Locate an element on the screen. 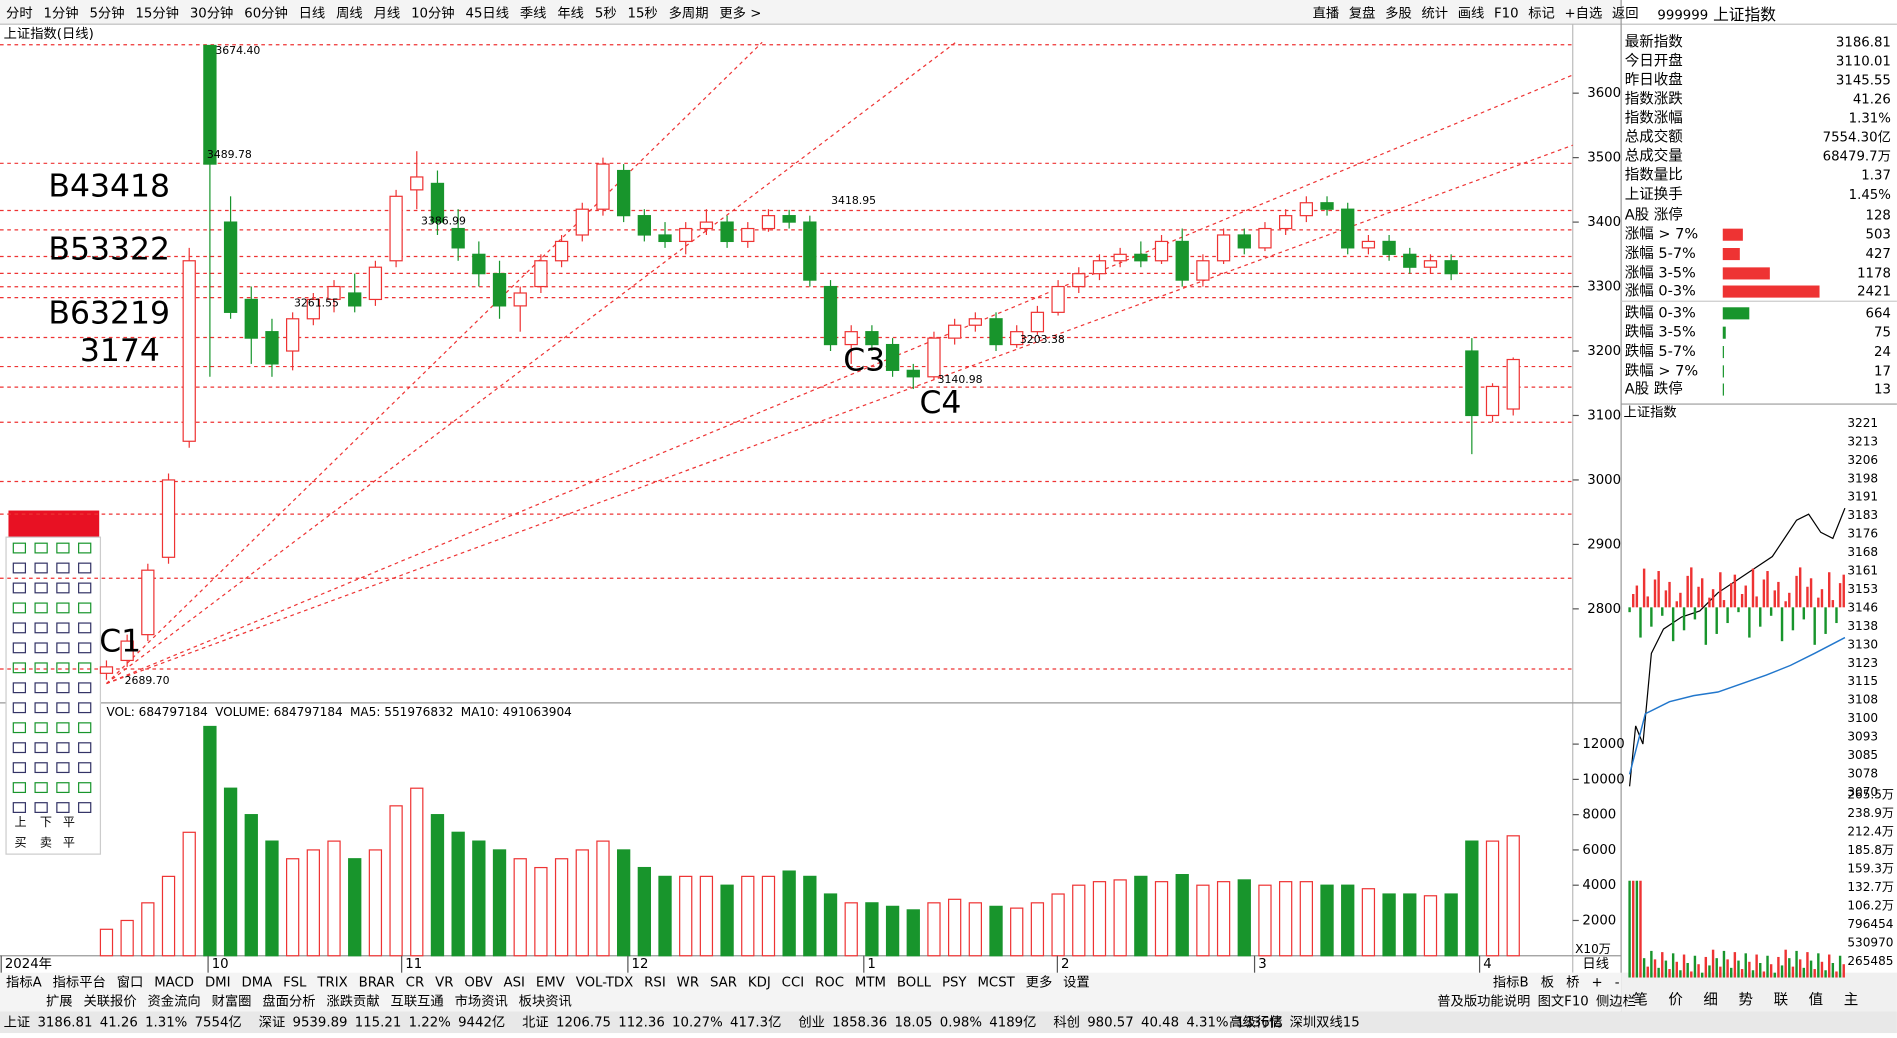 This screenshot has height=1038, width=1897. indicator-tab: 桥 is located at coordinates (1572, 982).